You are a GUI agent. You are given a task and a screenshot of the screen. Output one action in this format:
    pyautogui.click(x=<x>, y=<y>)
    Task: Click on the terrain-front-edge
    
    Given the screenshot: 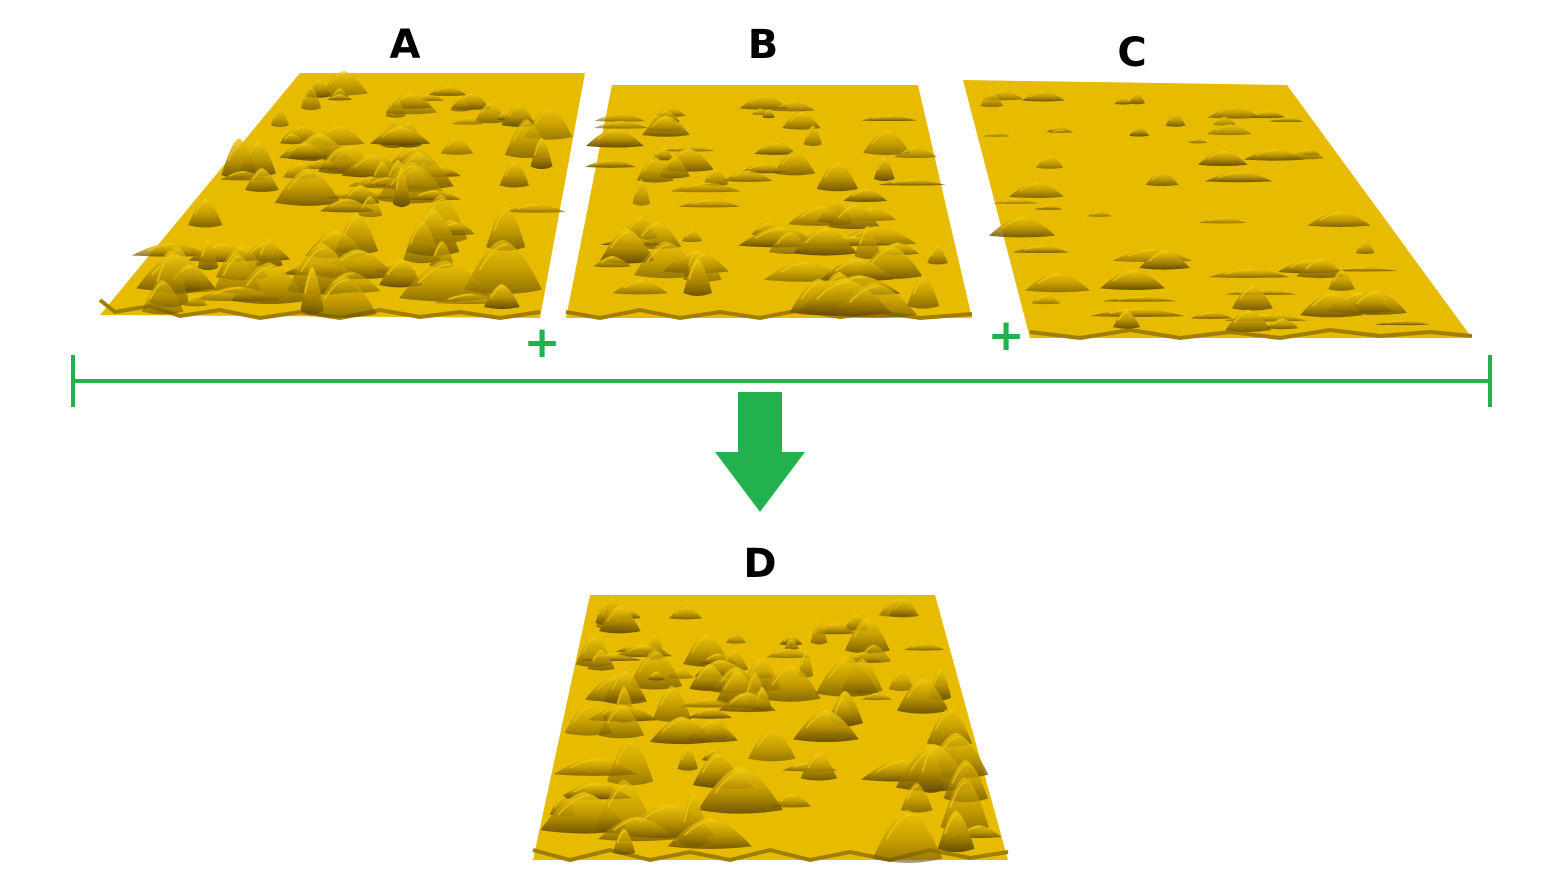 What is the action you would take?
    pyautogui.click(x=1251, y=334)
    